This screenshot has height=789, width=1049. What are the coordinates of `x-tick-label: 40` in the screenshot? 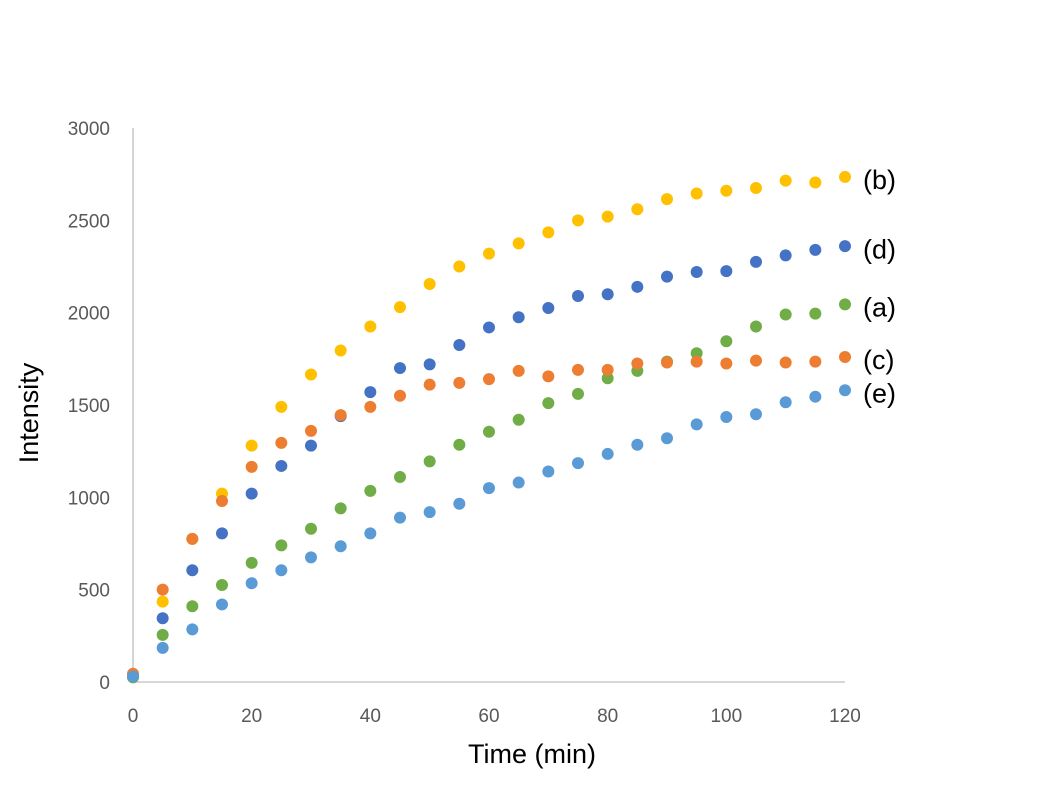 It's located at (370, 716).